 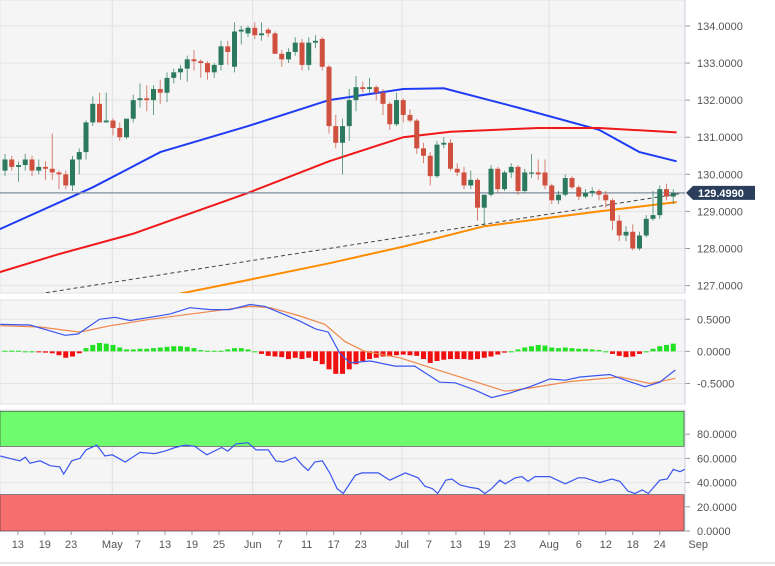 What do you see at coordinates (720, 287) in the screenshot?
I see `y-tick-label: 127.0000` at bounding box center [720, 287].